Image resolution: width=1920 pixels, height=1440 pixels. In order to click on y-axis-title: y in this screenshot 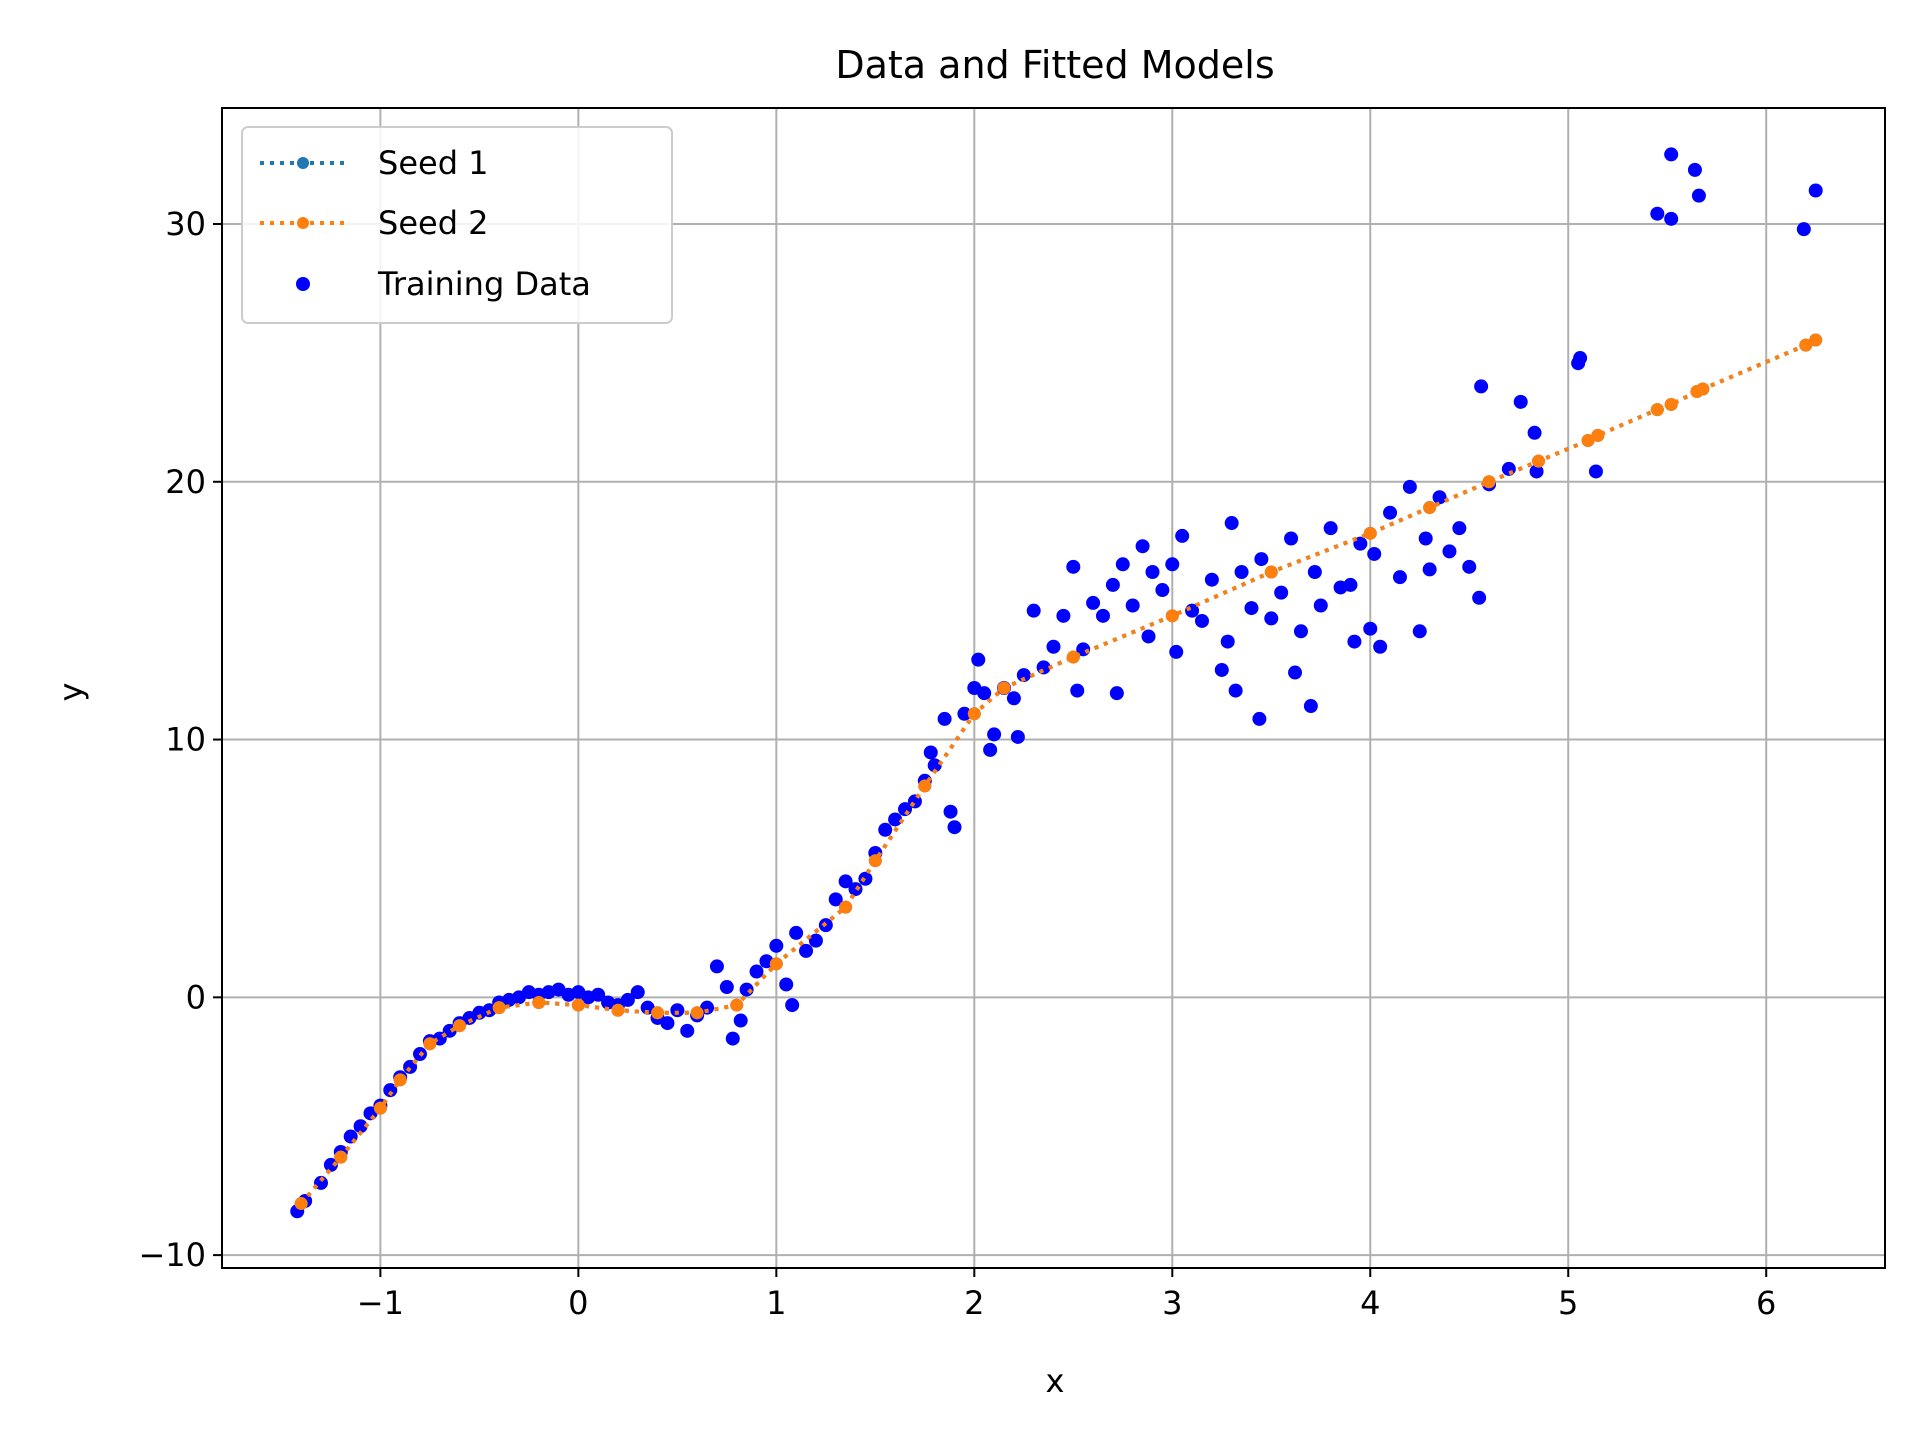, I will do `click(71, 692)`.